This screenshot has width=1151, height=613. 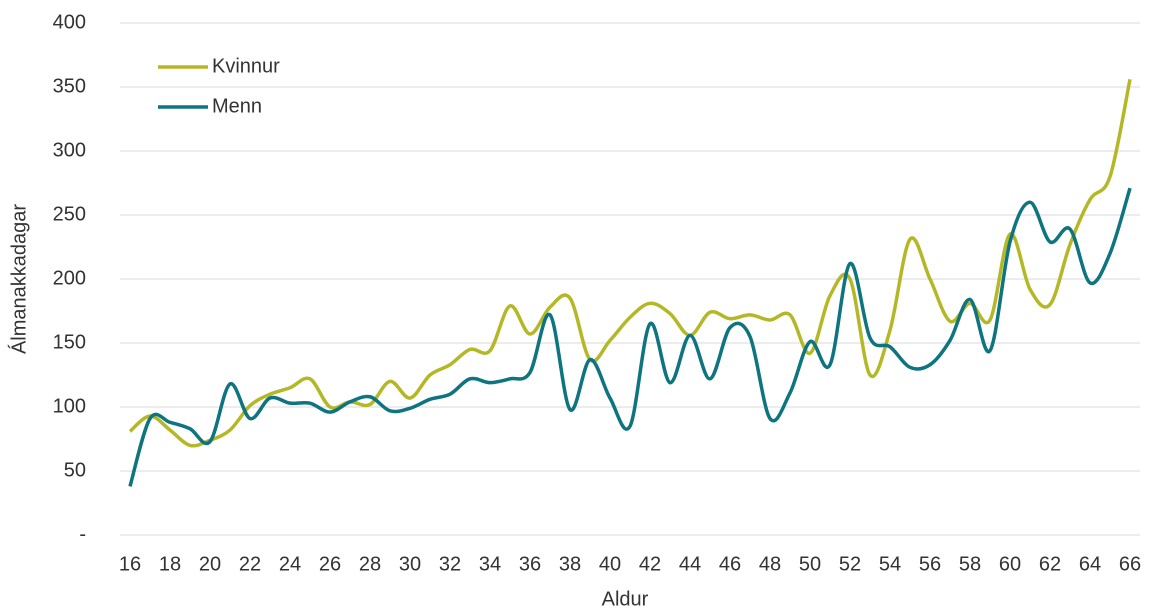 I want to click on y-tick-label: 100, so click(x=69, y=406).